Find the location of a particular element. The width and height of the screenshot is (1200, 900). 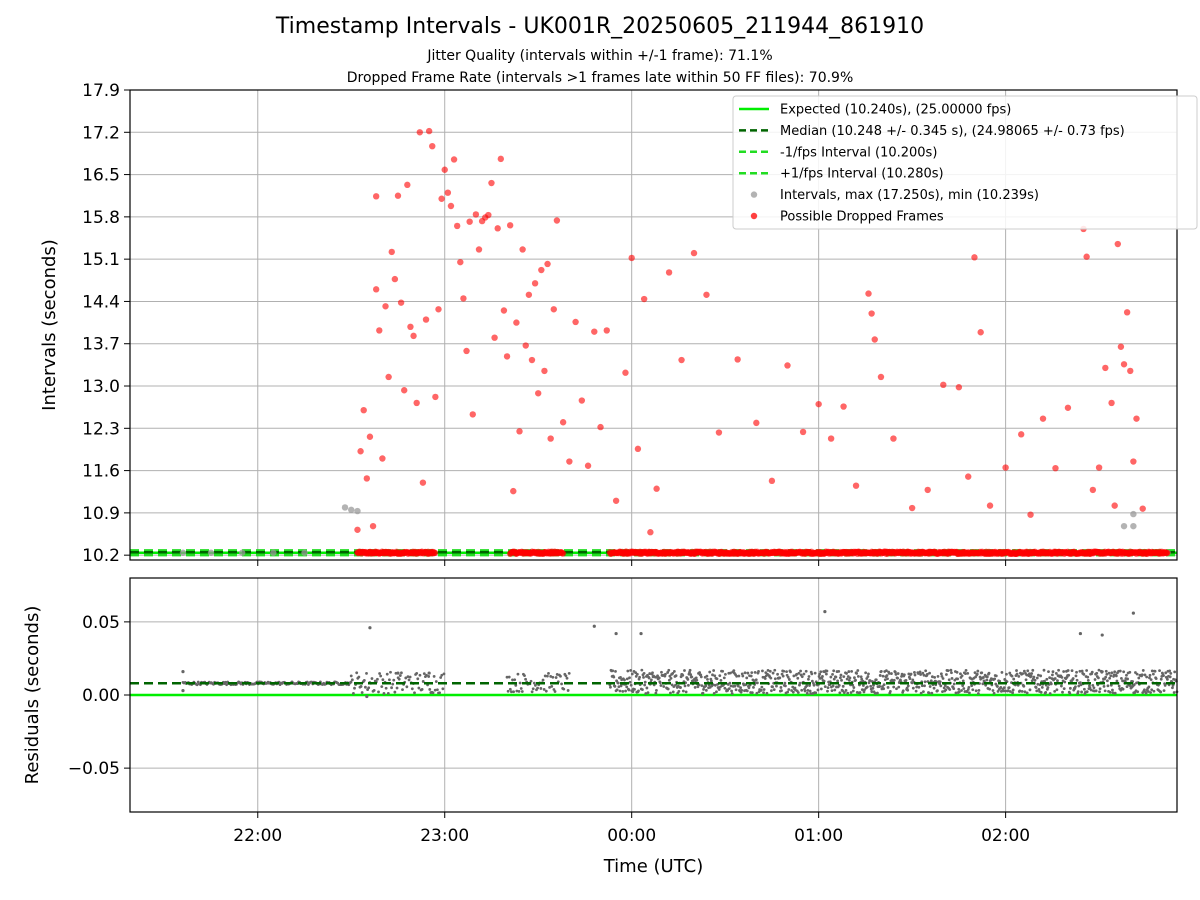

x-tick-label: 00:00 is located at coordinates (631, 836).